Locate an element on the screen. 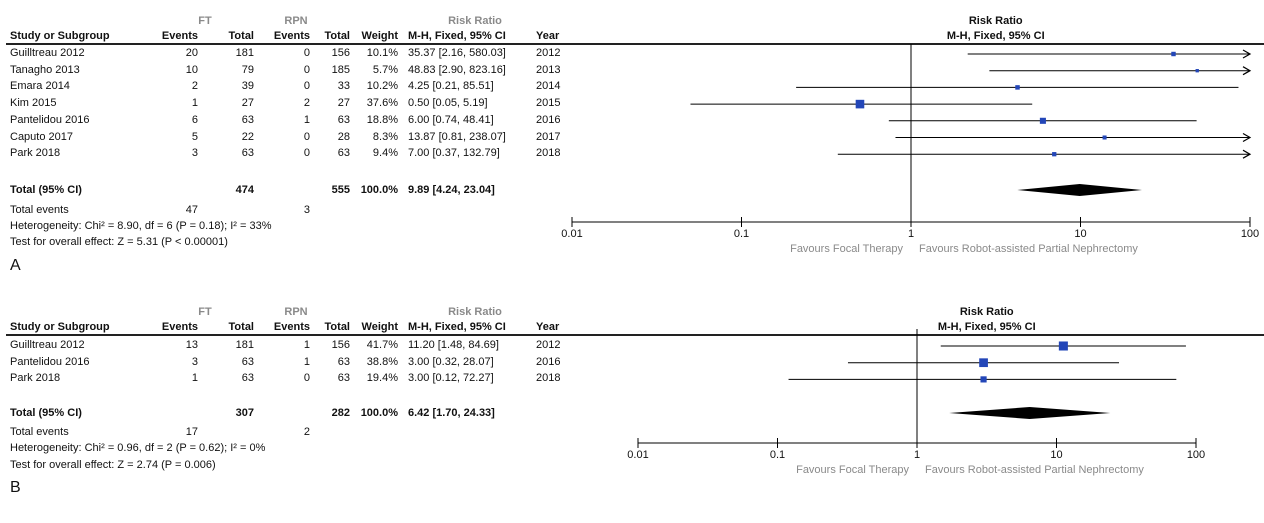 This screenshot has width=1264, height=523. group-header-rpn: RPN is located at coordinates (296, 21).